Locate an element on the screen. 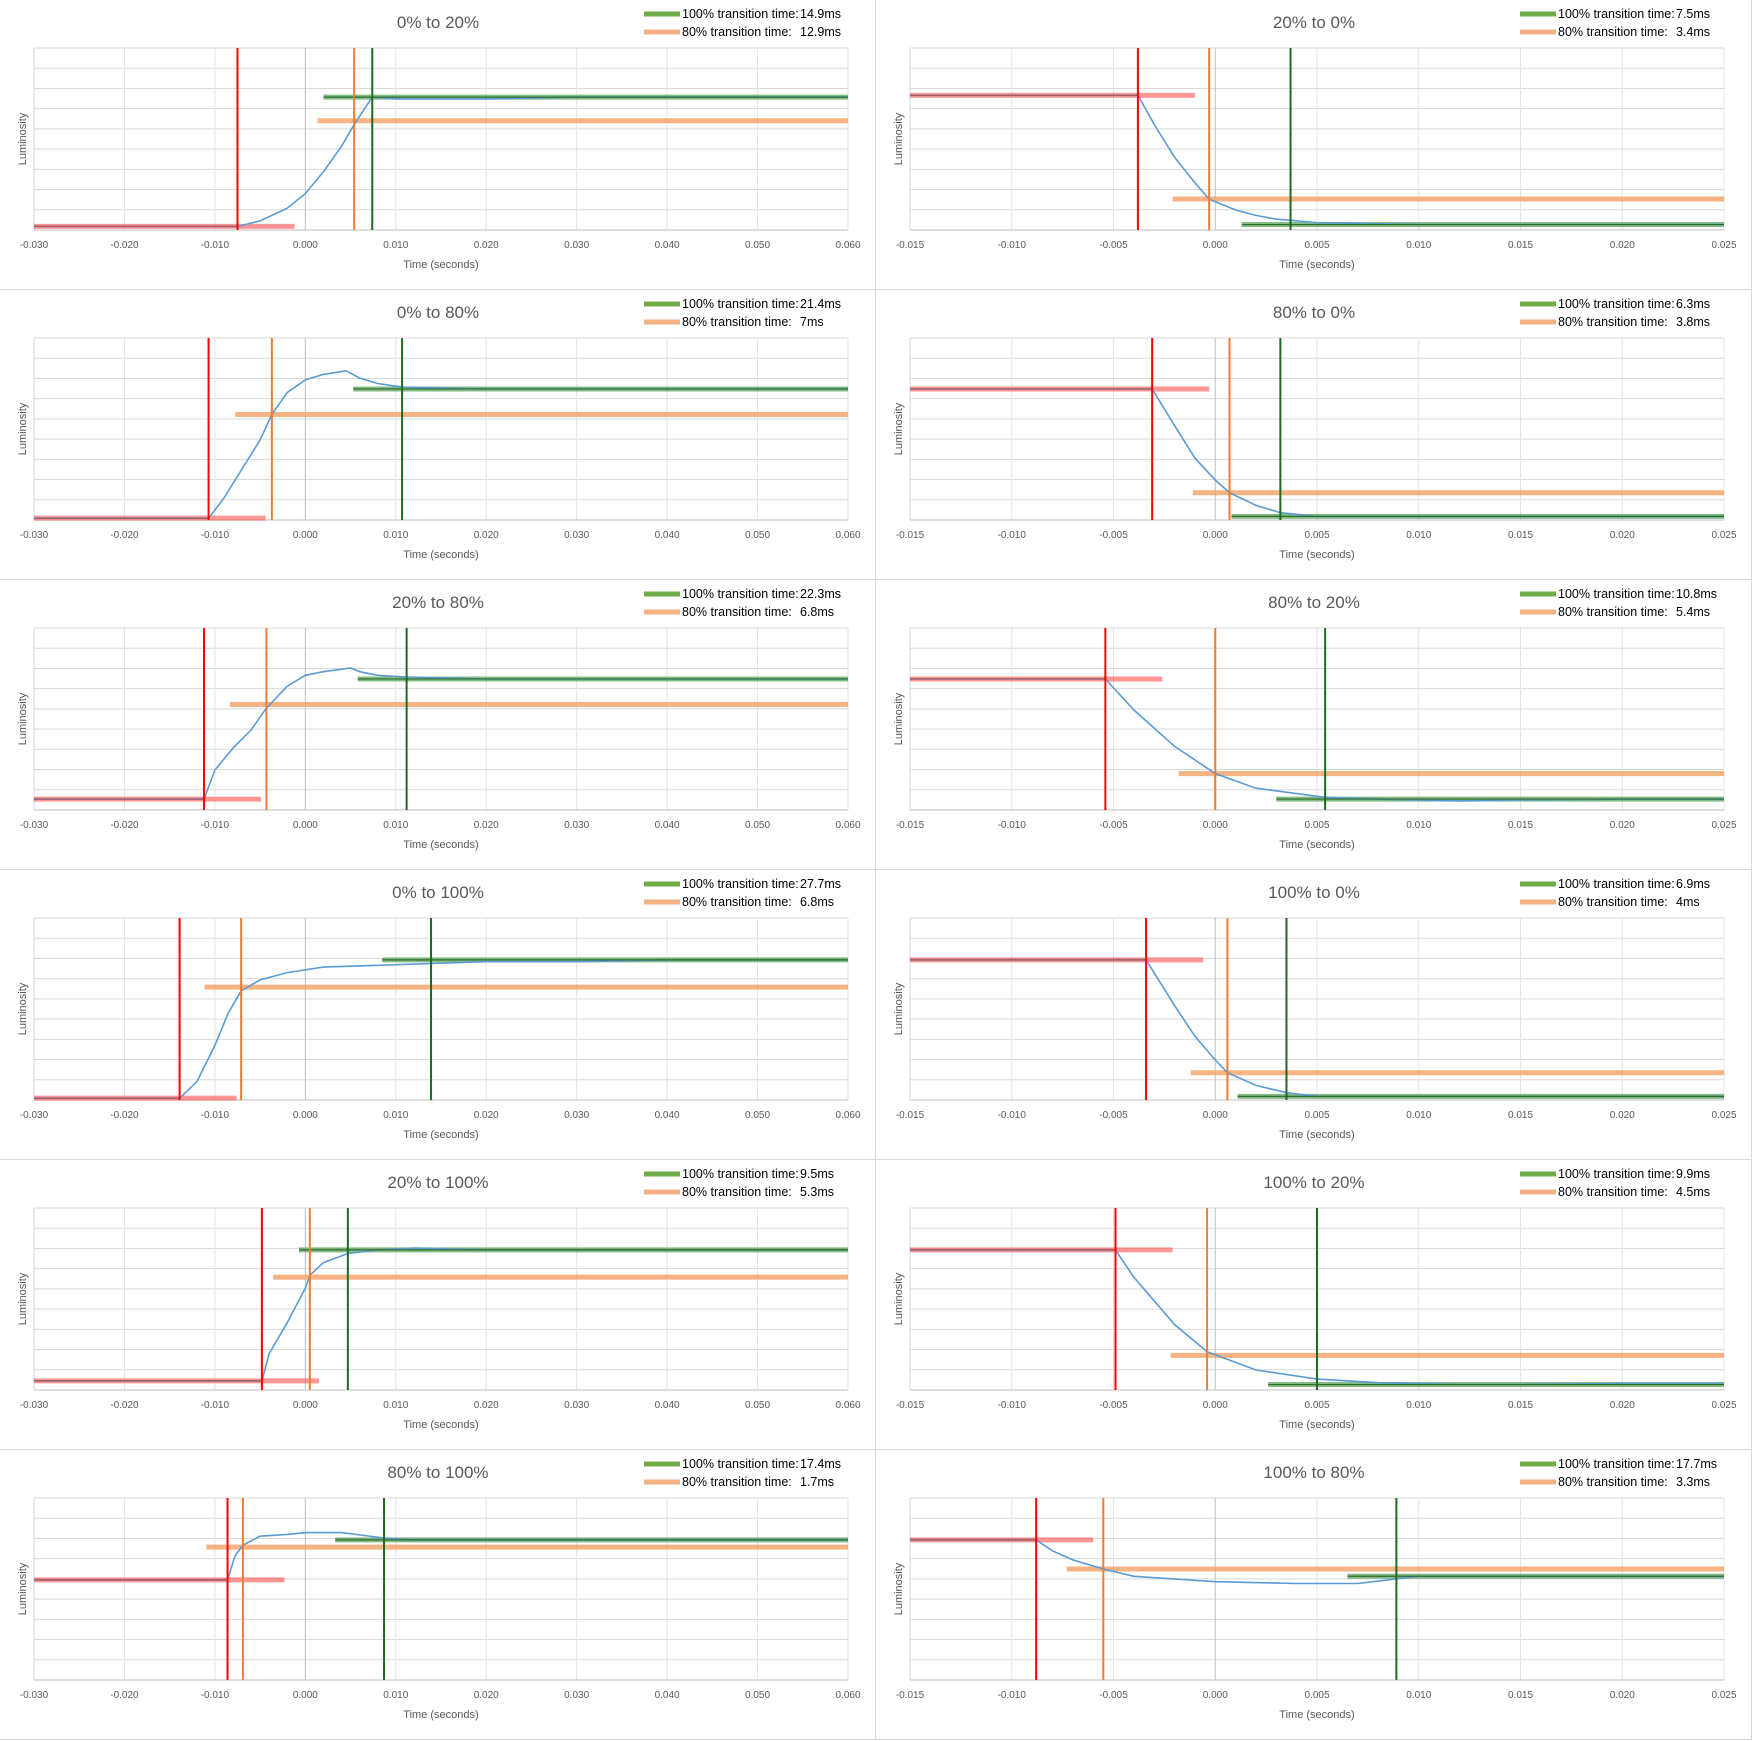 Image resolution: width=1752 pixels, height=1741 pixels. x-tick-label: -0.030 is located at coordinates (34, 825).